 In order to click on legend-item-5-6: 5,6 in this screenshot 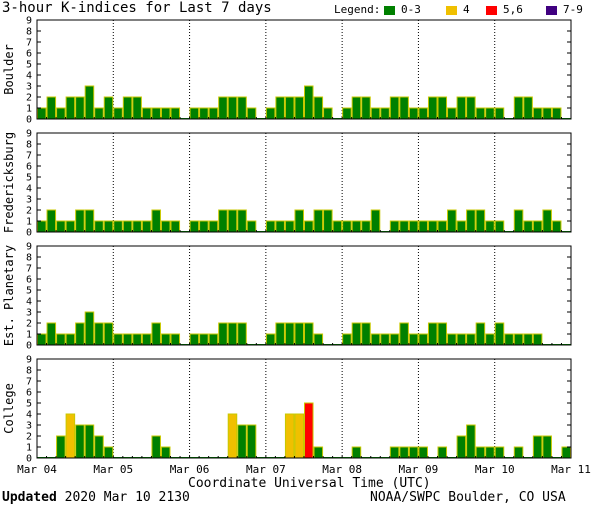, I will do `click(513, 9)`.